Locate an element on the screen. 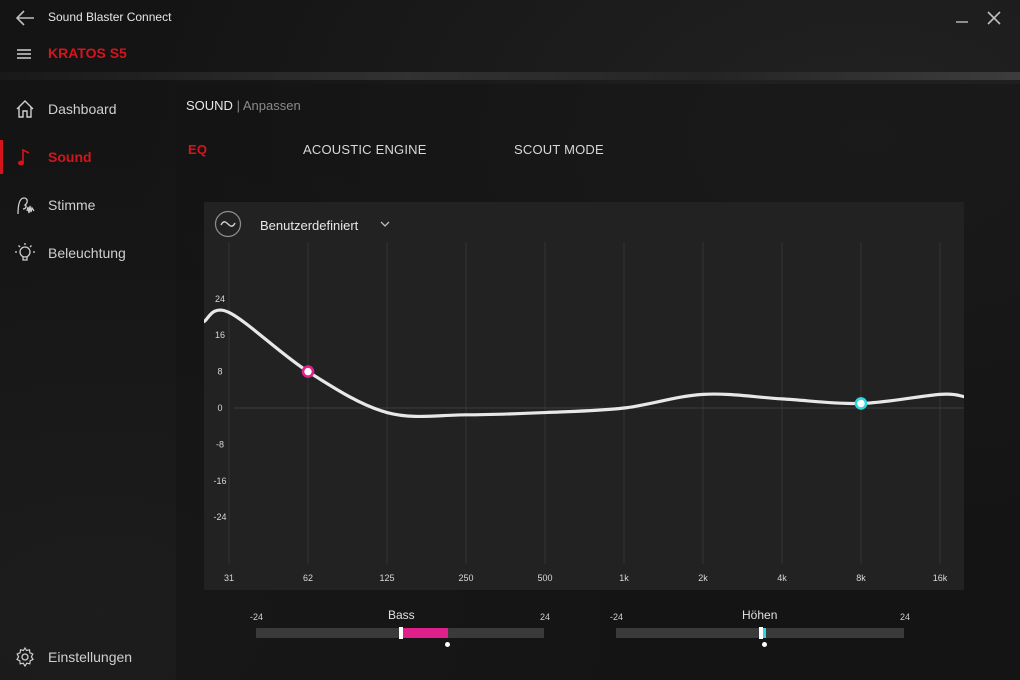  bass-center-dot is located at coordinates (447, 644).